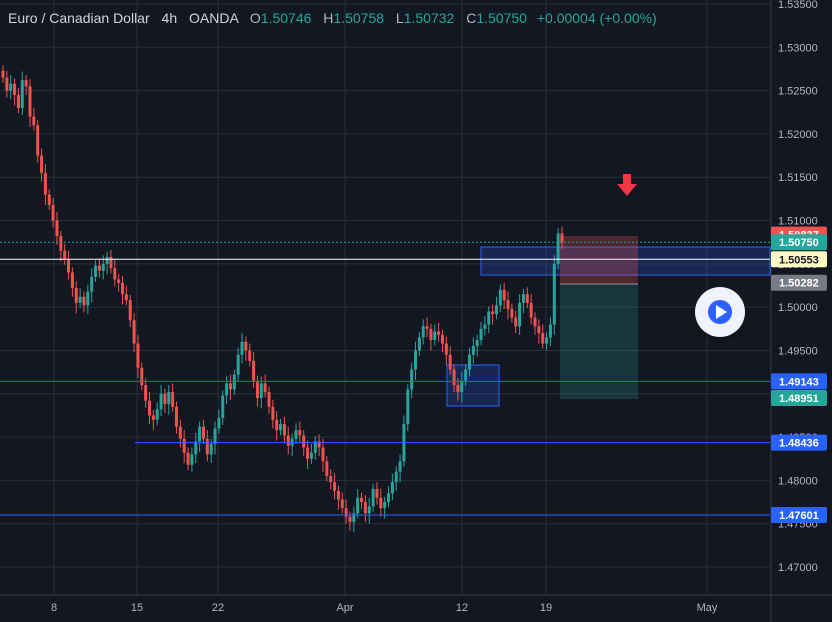 The image size is (832, 622). What do you see at coordinates (462, 608) in the screenshot?
I see `time-tick-label: 12` at bounding box center [462, 608].